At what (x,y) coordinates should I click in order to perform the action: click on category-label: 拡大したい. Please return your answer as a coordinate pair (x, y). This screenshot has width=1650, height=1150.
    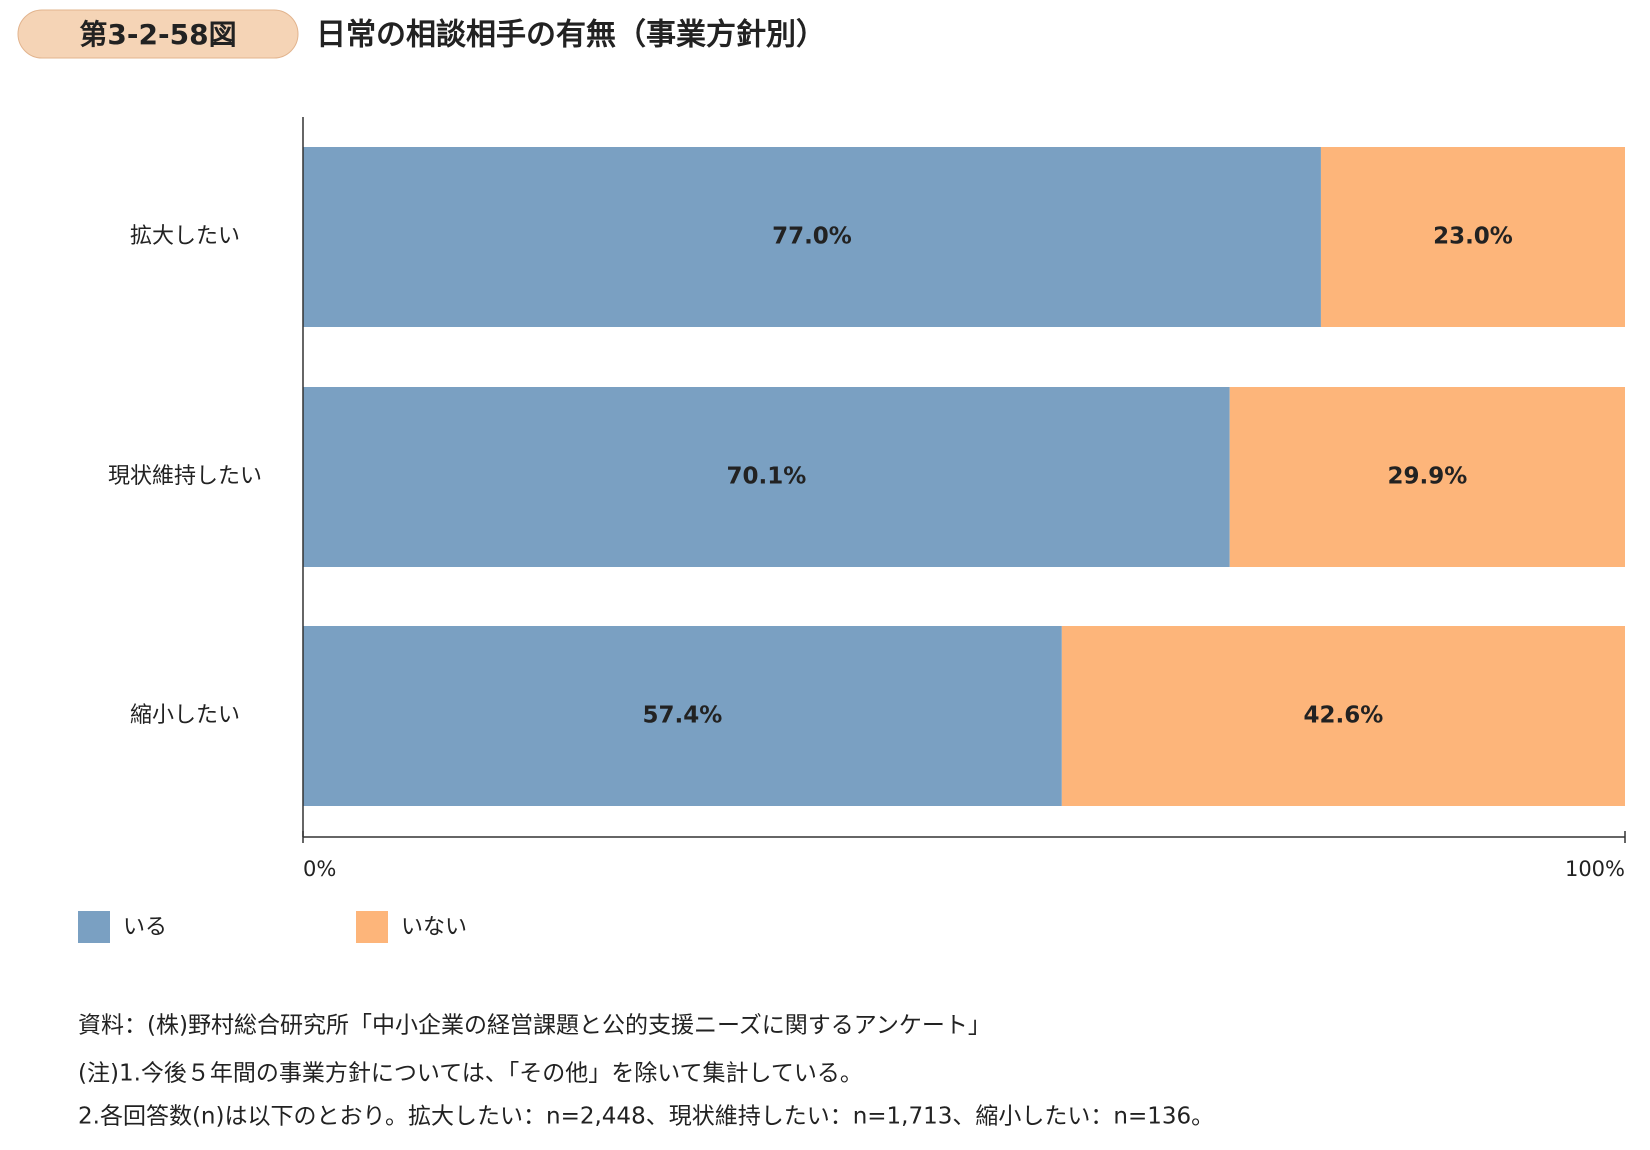
    Looking at the image, I should click on (185, 236).